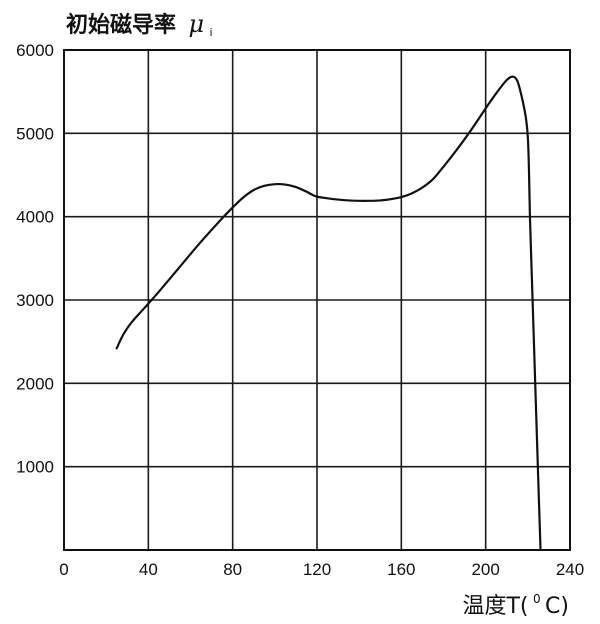 Image resolution: width=600 pixels, height=624 pixels. Describe the element at coordinates (35, 133) in the screenshot. I see `y-tick-label-4: 5000` at that location.